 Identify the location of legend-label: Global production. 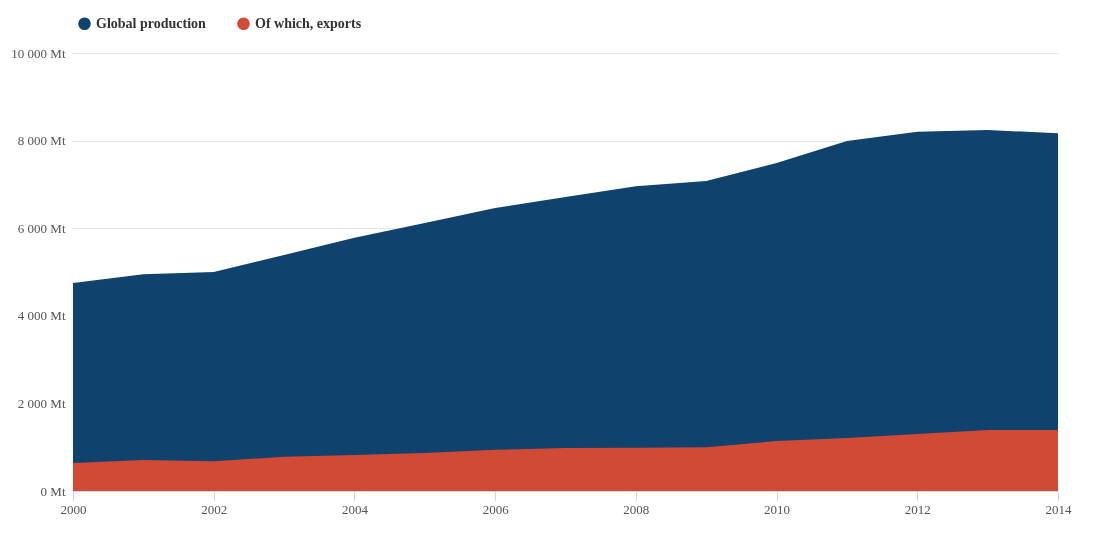
(151, 23).